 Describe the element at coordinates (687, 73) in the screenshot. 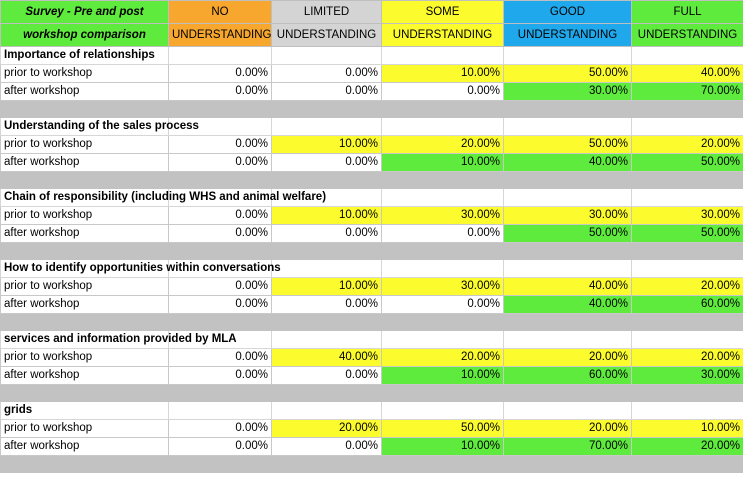

I see `value-cell-full: 40.00%` at that location.